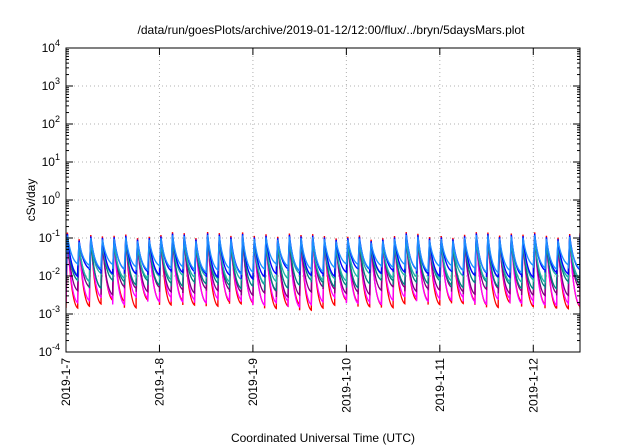 The height and width of the screenshot is (448, 640). I want to click on x-tick-label: 2019-1-9, so click(253, 382).